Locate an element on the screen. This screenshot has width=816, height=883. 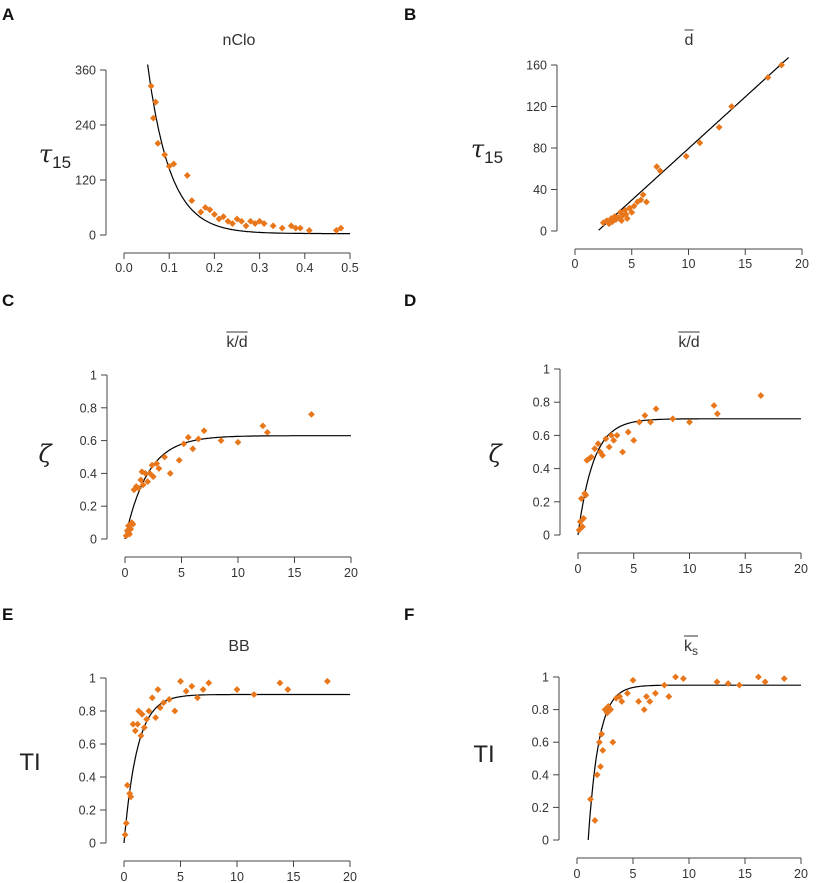
panel-letter: E is located at coordinates (7, 614).